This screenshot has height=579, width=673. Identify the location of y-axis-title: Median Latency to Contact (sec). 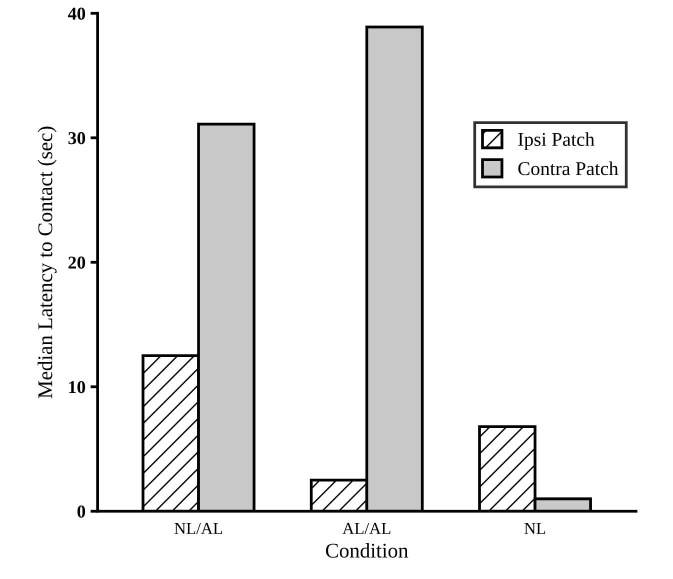
(47, 262).